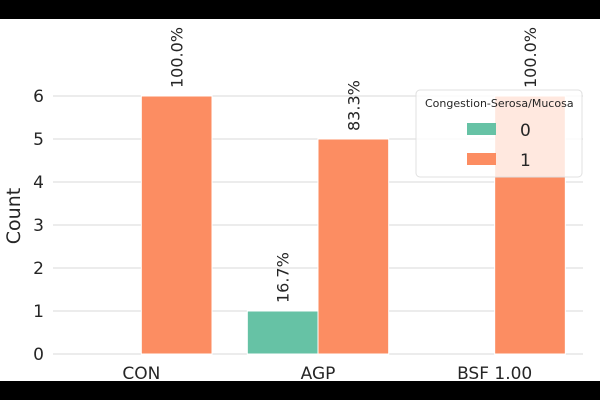  Describe the element at coordinates (353, 105) in the screenshot. I see `data-label: 83.3%` at that location.